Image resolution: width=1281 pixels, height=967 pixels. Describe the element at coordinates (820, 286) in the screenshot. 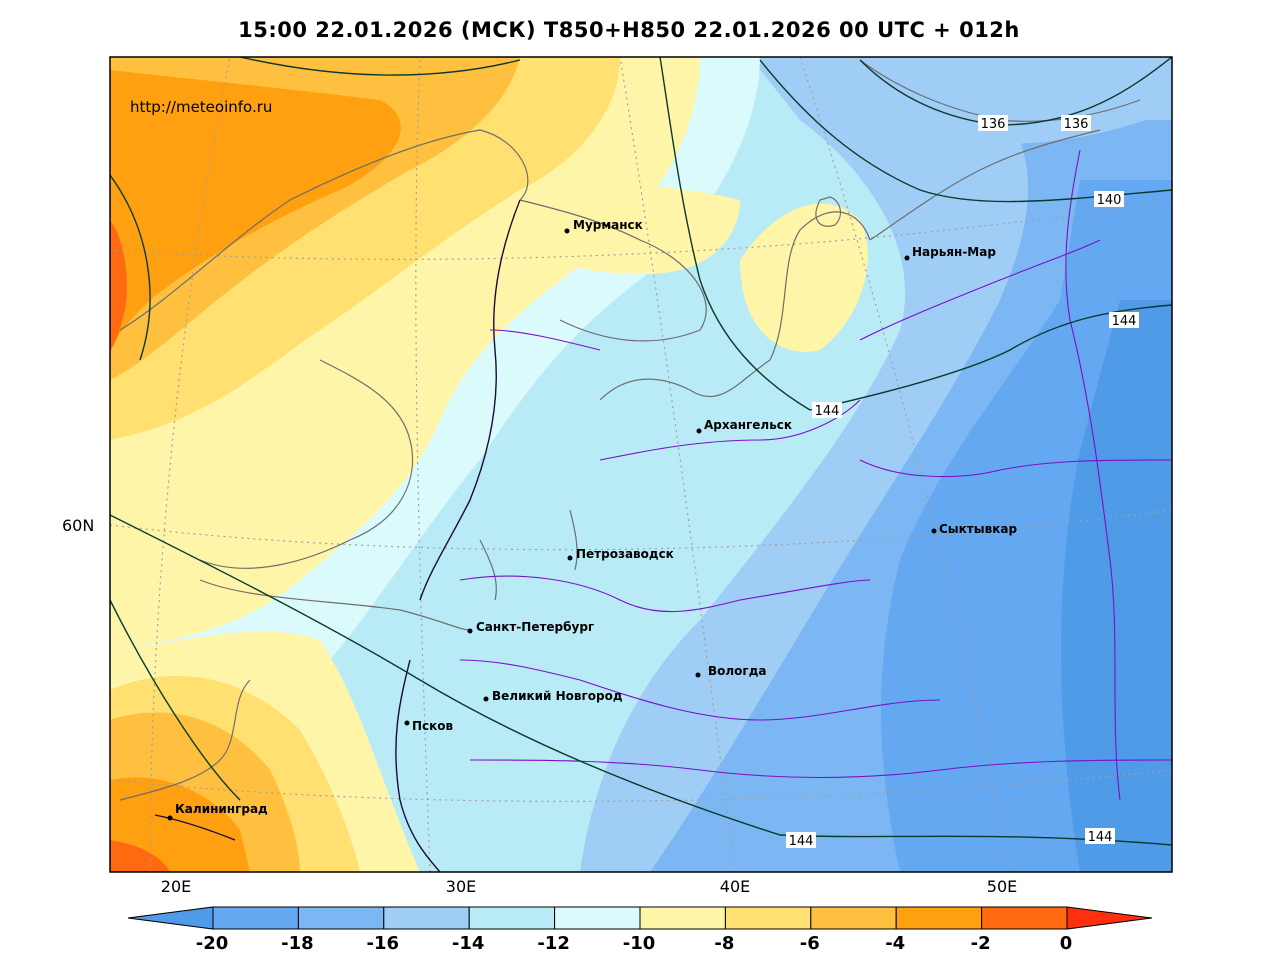

I see `kanin-coast` at that location.